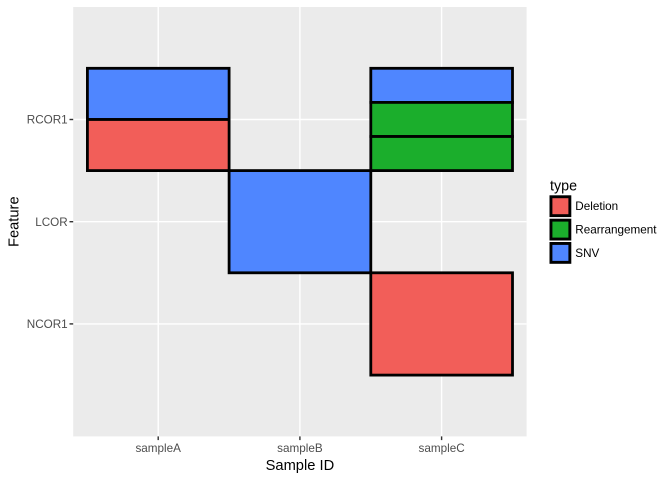 The height and width of the screenshot is (480, 672). Describe the element at coordinates (587, 253) in the screenshot. I see `svg-text: SNV` at that location.